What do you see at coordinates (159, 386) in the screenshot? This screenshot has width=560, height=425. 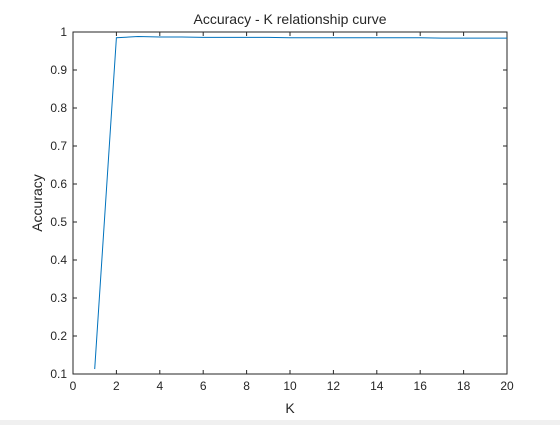 I see `x-tick-label: 4` at bounding box center [159, 386].